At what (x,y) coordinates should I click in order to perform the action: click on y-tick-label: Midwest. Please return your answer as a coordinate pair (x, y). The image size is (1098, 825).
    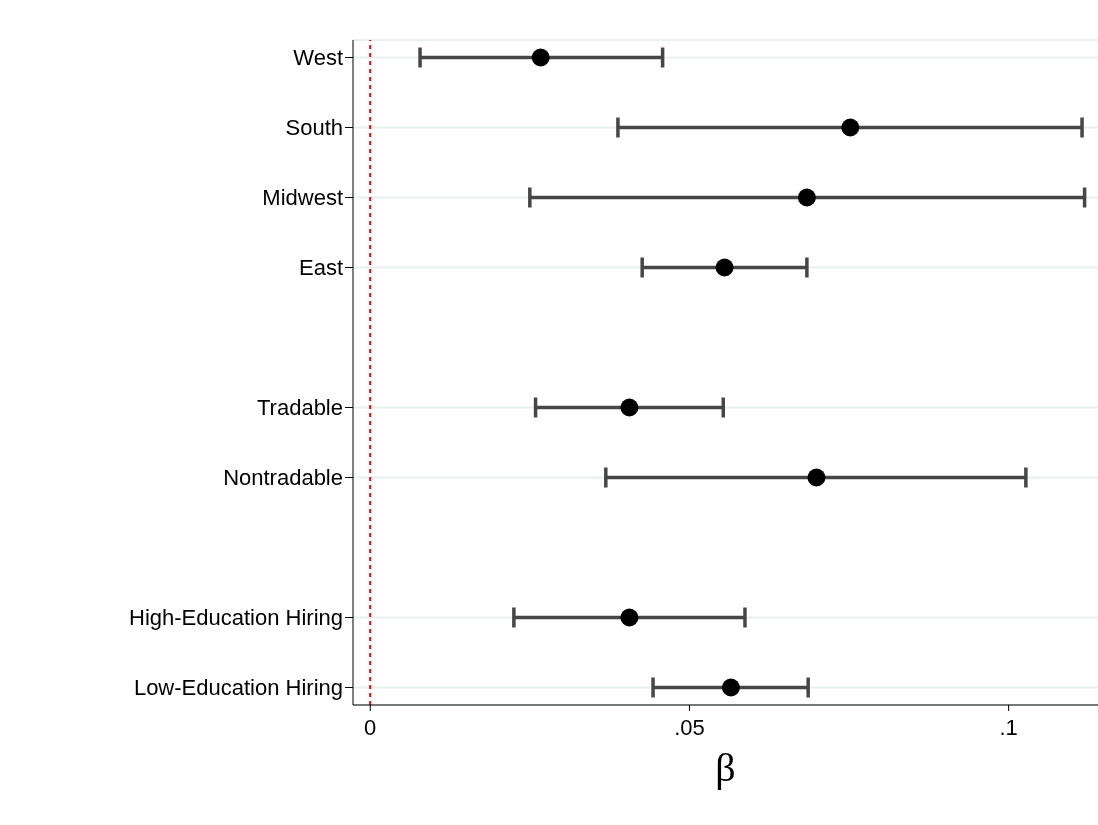
    Looking at the image, I should click on (302, 198).